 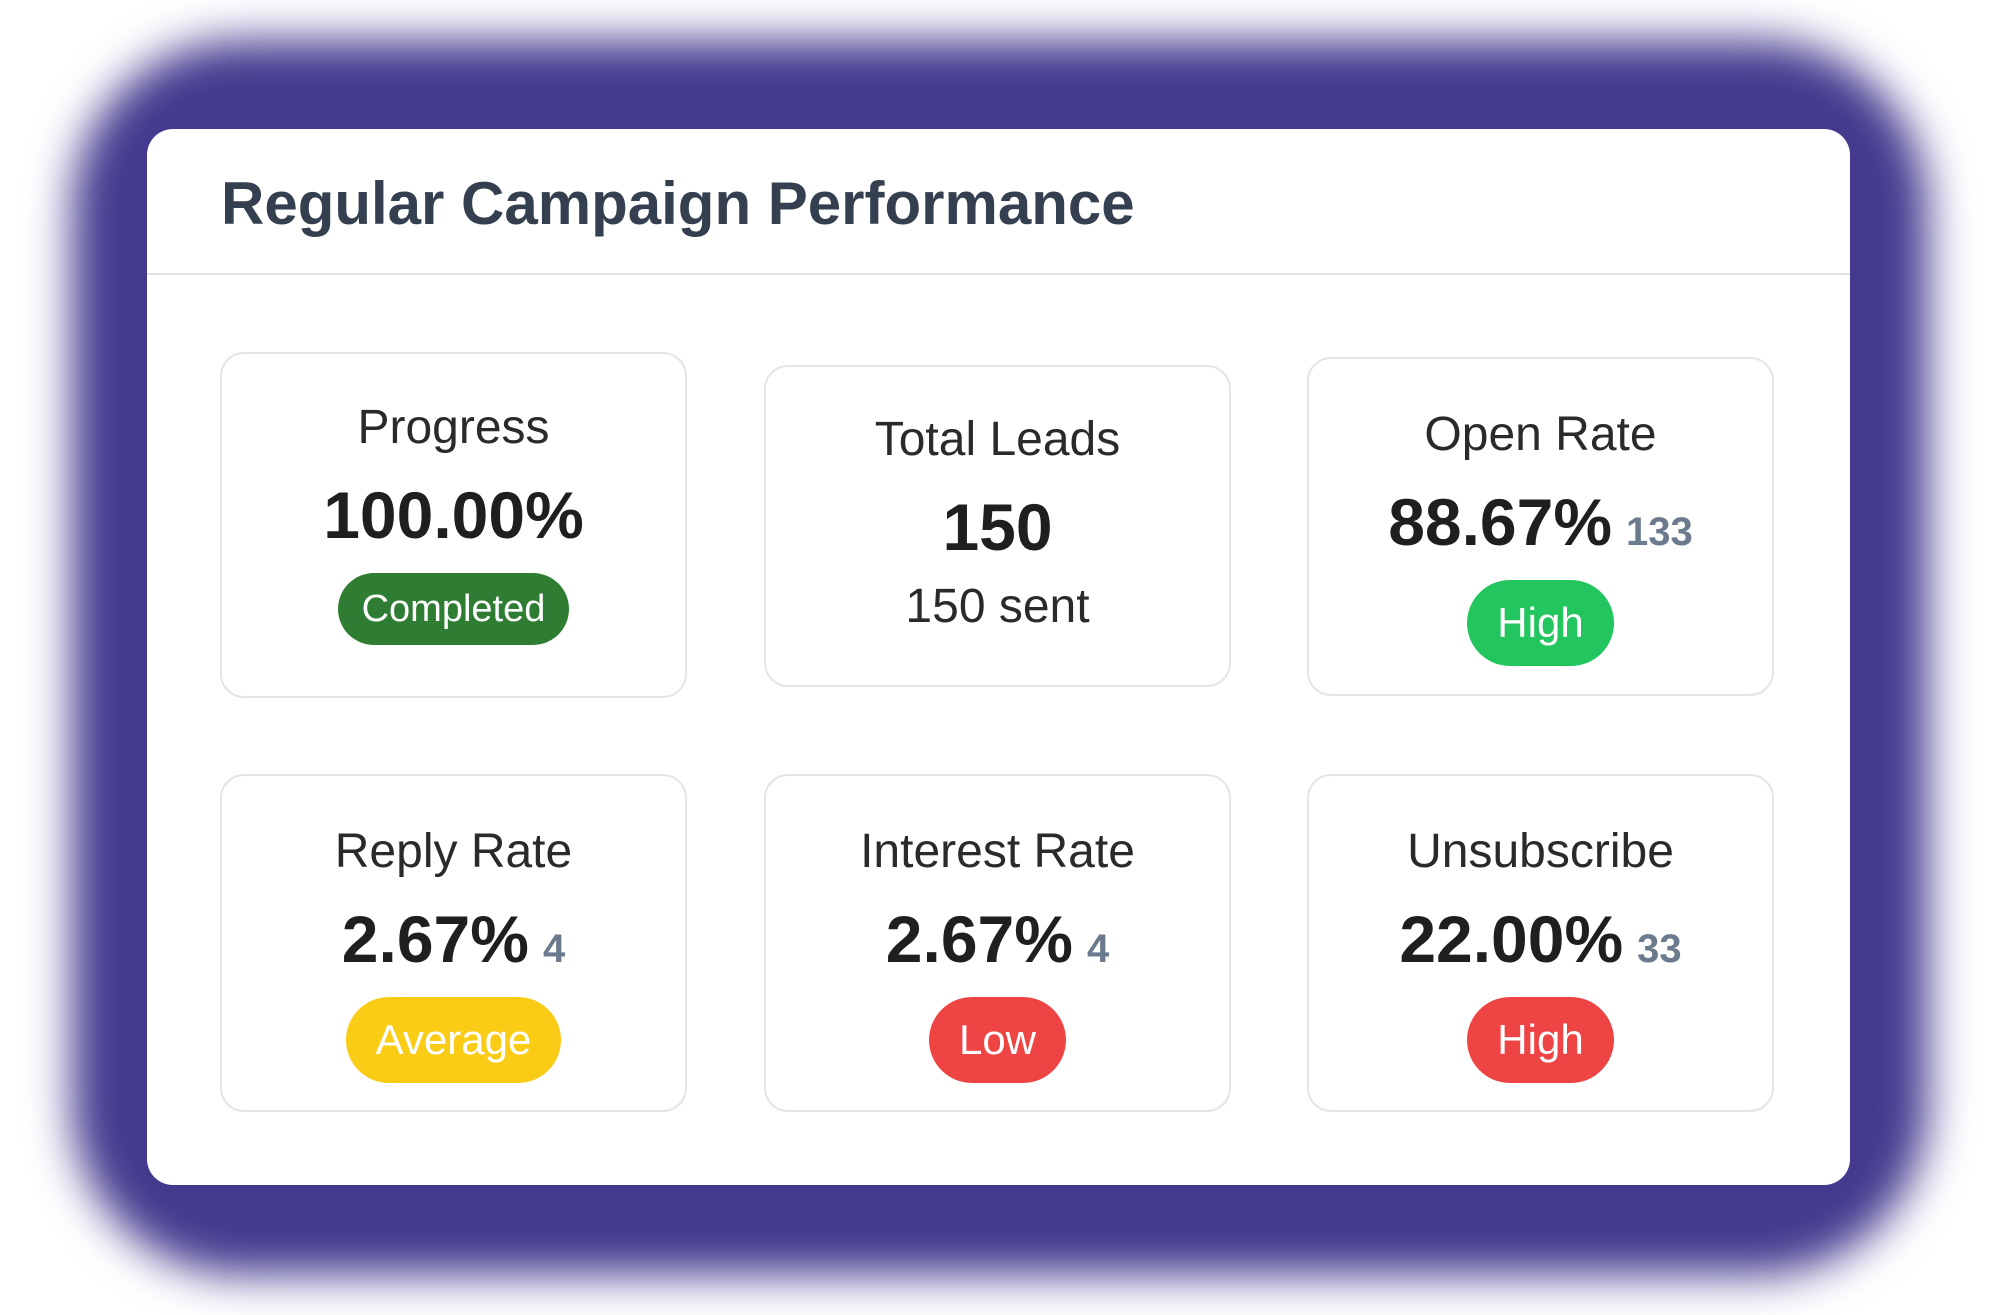 What do you see at coordinates (997, 851) in the screenshot?
I see `interest-rate-label: Interest Rate` at bounding box center [997, 851].